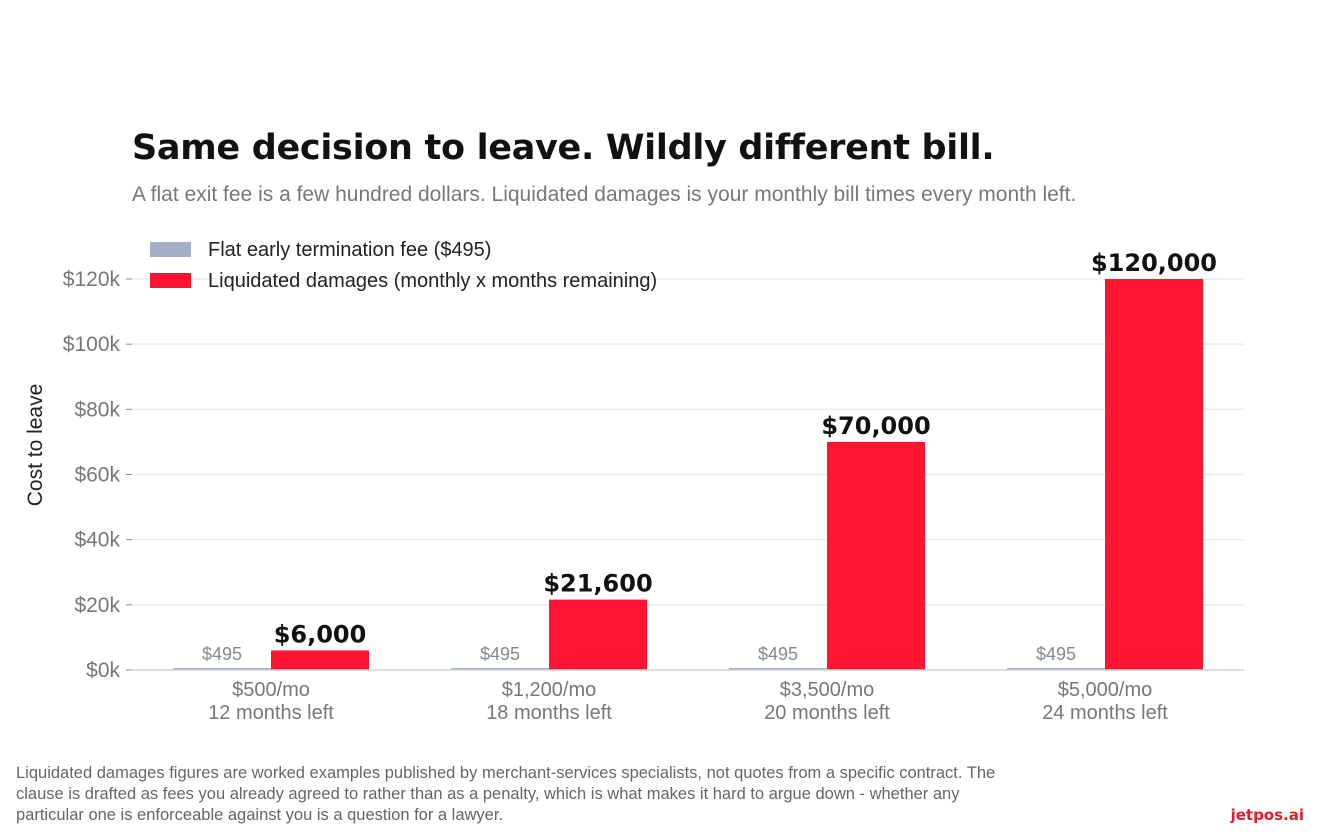  Describe the element at coordinates (103, 670) in the screenshot. I see `y-tick-label: $0k` at that location.